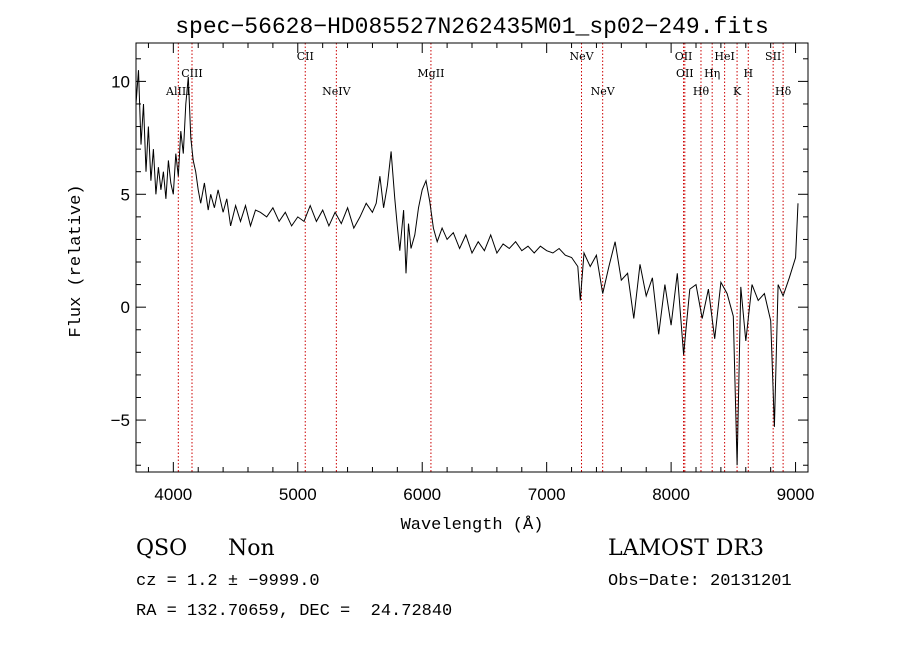 This screenshot has width=900, height=649. What do you see at coordinates (76, 260) in the screenshot?
I see `y-axis-label: Flux (relative)` at bounding box center [76, 260].